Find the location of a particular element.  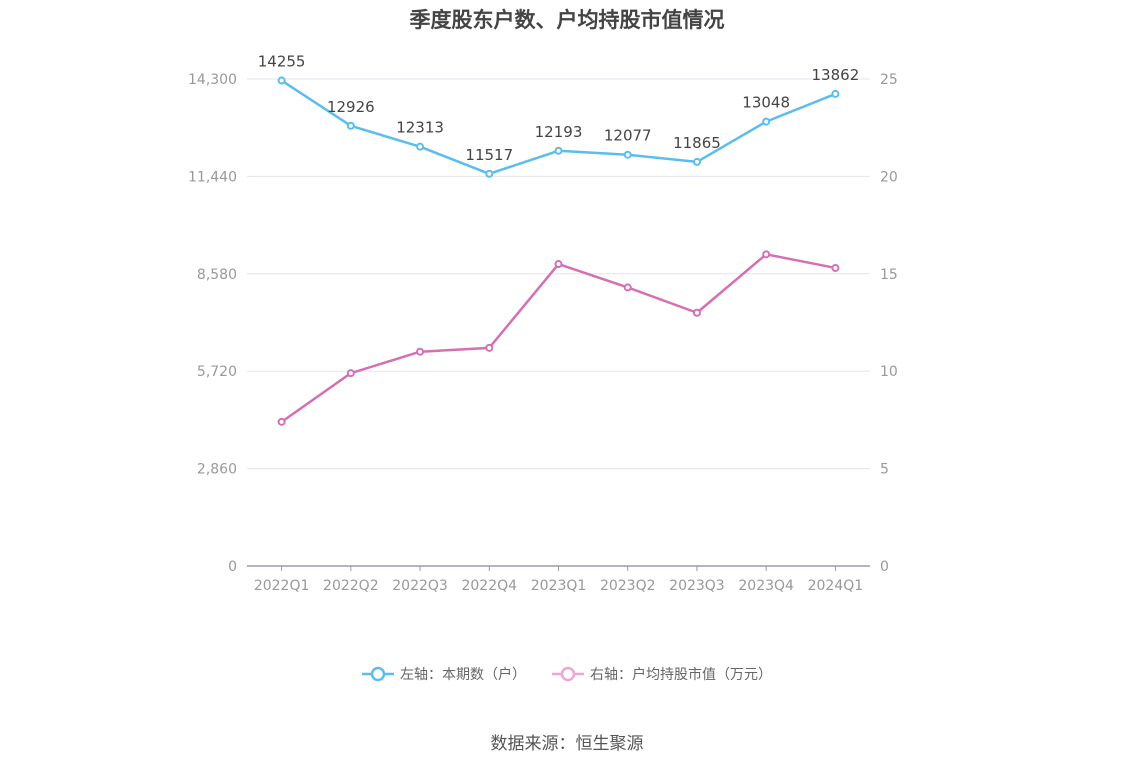

x-axis-tick-label: 2023Q2 is located at coordinates (628, 586).